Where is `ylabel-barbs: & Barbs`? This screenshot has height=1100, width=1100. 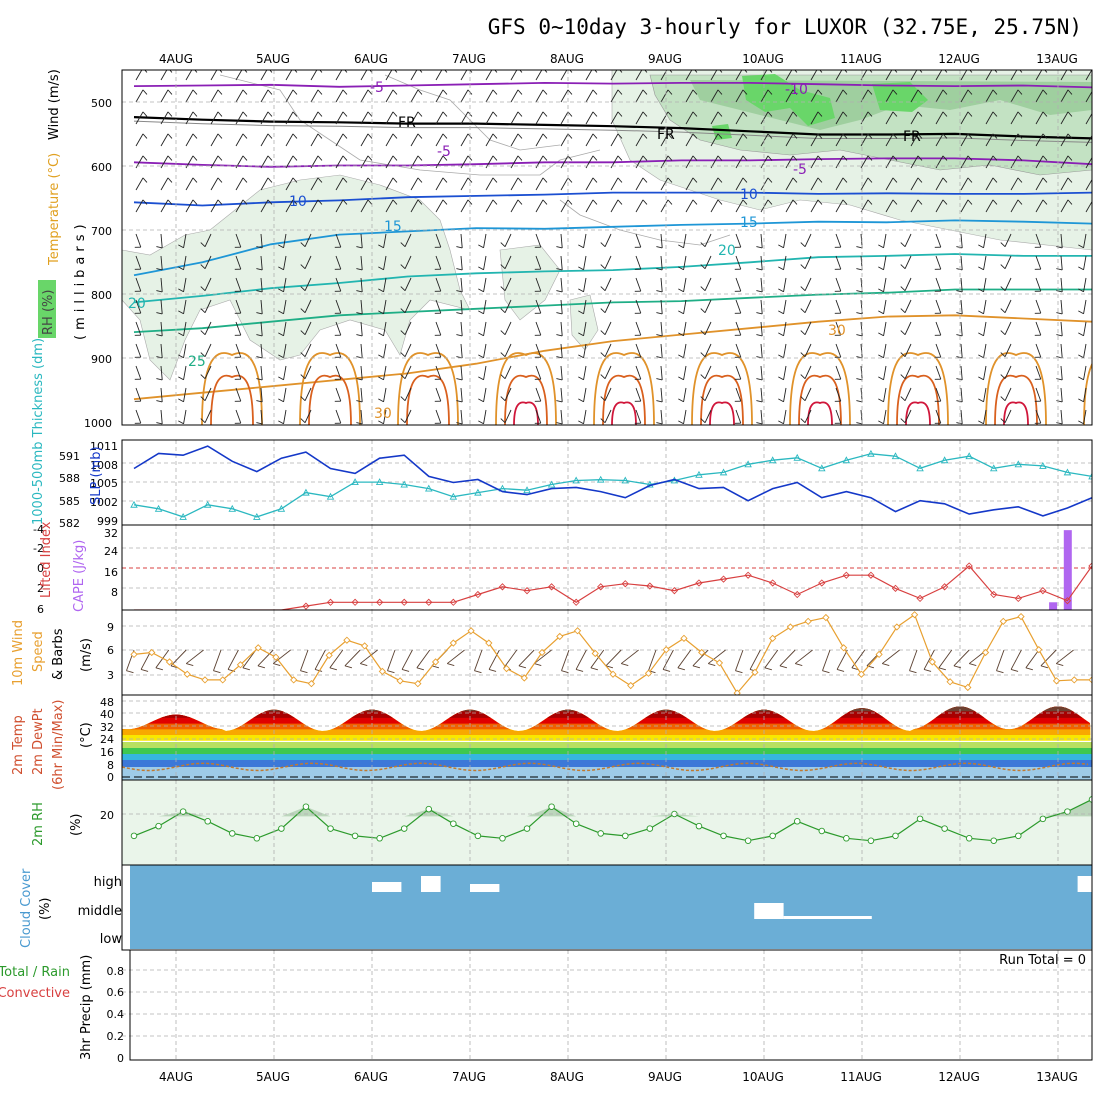
ylabel-barbs: & Barbs is located at coordinates (58, 654).